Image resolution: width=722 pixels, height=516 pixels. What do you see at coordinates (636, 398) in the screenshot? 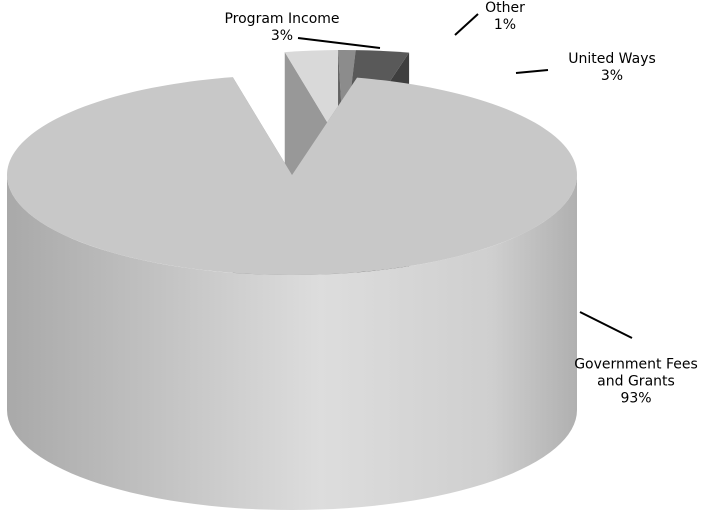
I see `value-label: 93%` at bounding box center [636, 398].